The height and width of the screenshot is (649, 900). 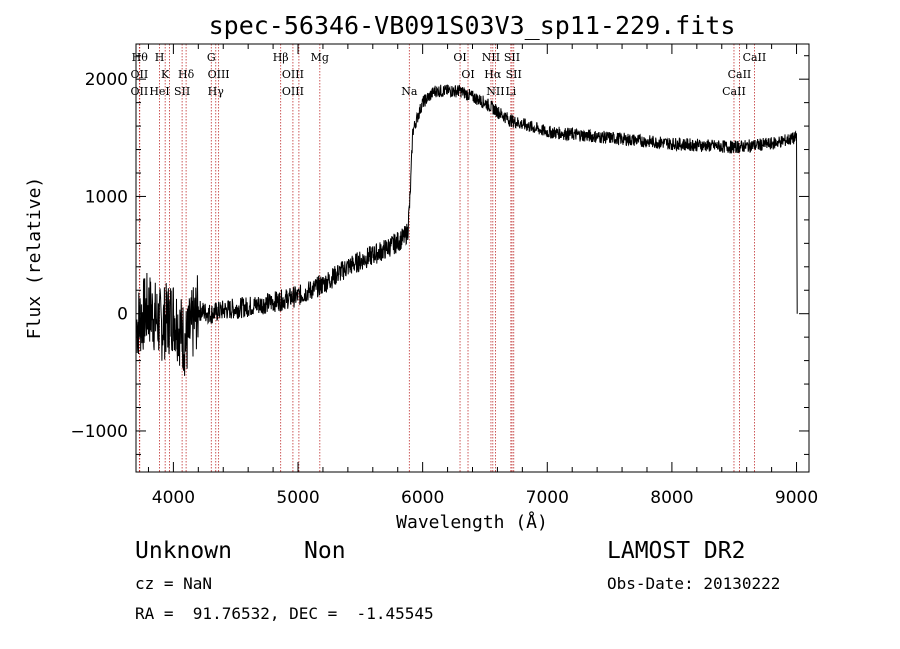 I want to click on x-tick-label: 4000, so click(x=173, y=498).